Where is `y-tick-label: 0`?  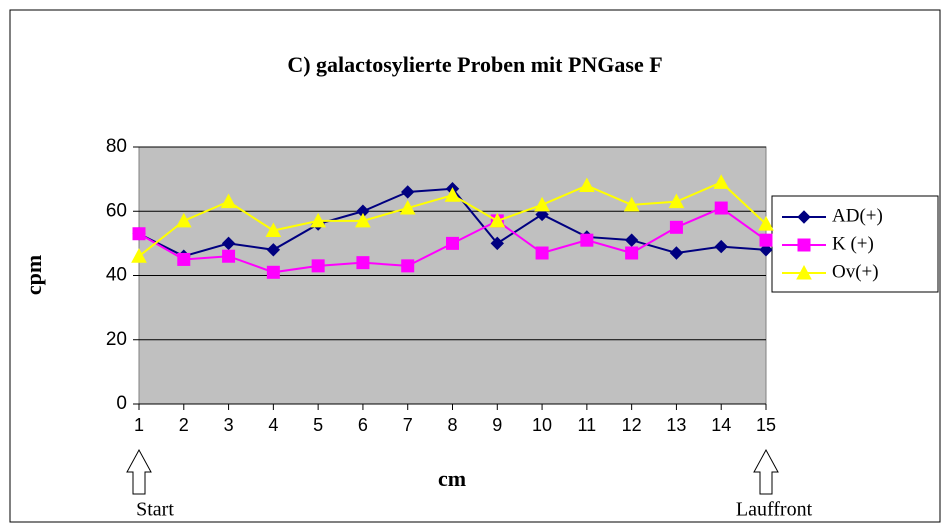 y-tick-label: 0 is located at coordinates (121, 403).